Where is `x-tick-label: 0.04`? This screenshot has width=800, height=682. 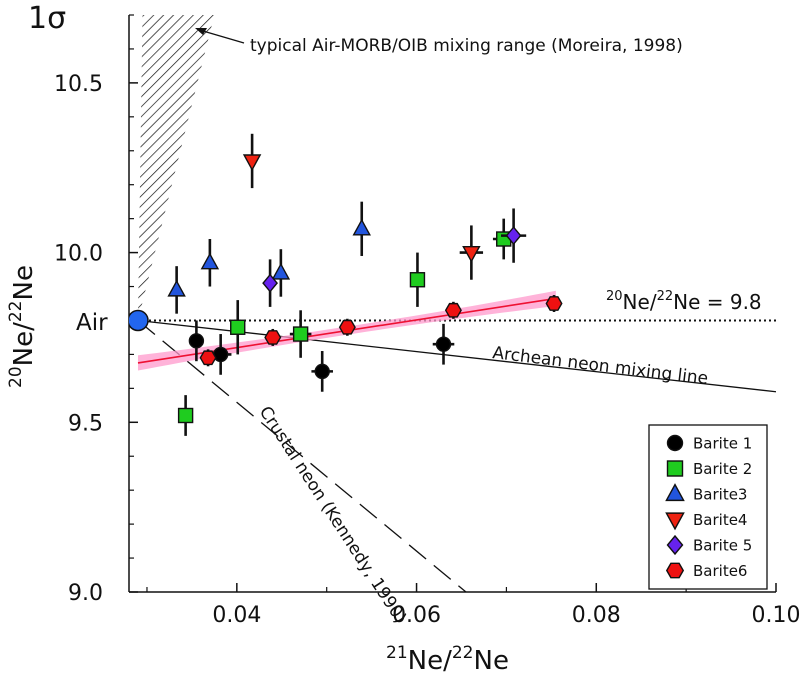 x-tick-label: 0.04 is located at coordinates (236, 615).